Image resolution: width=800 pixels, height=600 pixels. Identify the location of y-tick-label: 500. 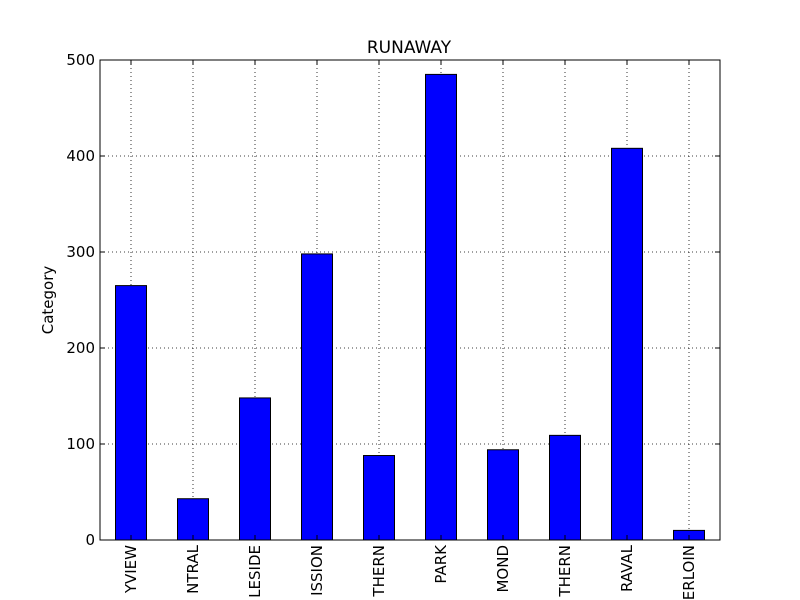
(80, 60).